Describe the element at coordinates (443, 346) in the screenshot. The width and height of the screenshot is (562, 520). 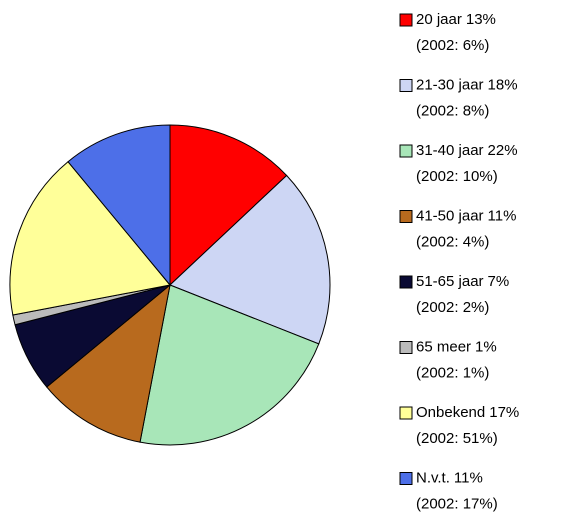
I see `legend-category: 65 meer` at that location.